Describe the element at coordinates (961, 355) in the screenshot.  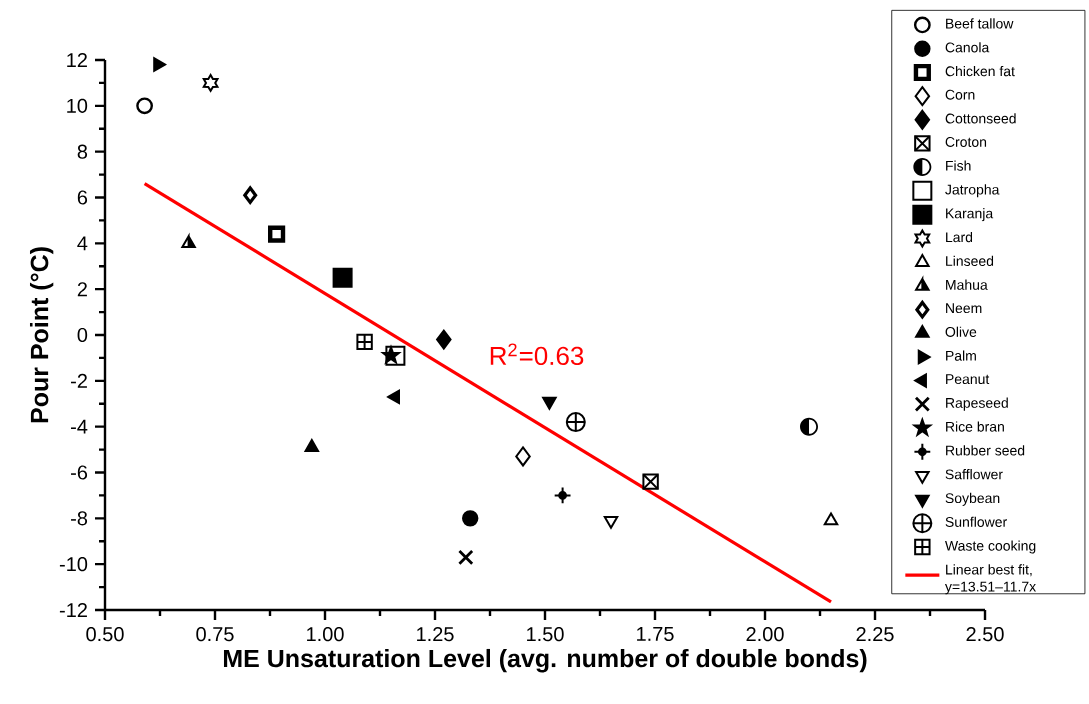
I see `legend-label: Palm` at that location.